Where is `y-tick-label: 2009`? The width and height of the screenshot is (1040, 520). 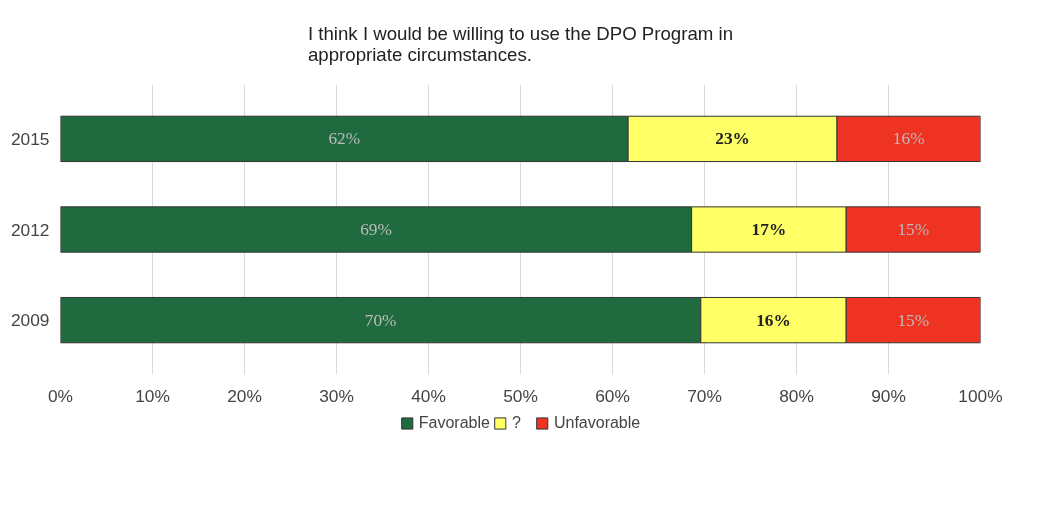
y-tick-label: 2009 is located at coordinates (30, 320).